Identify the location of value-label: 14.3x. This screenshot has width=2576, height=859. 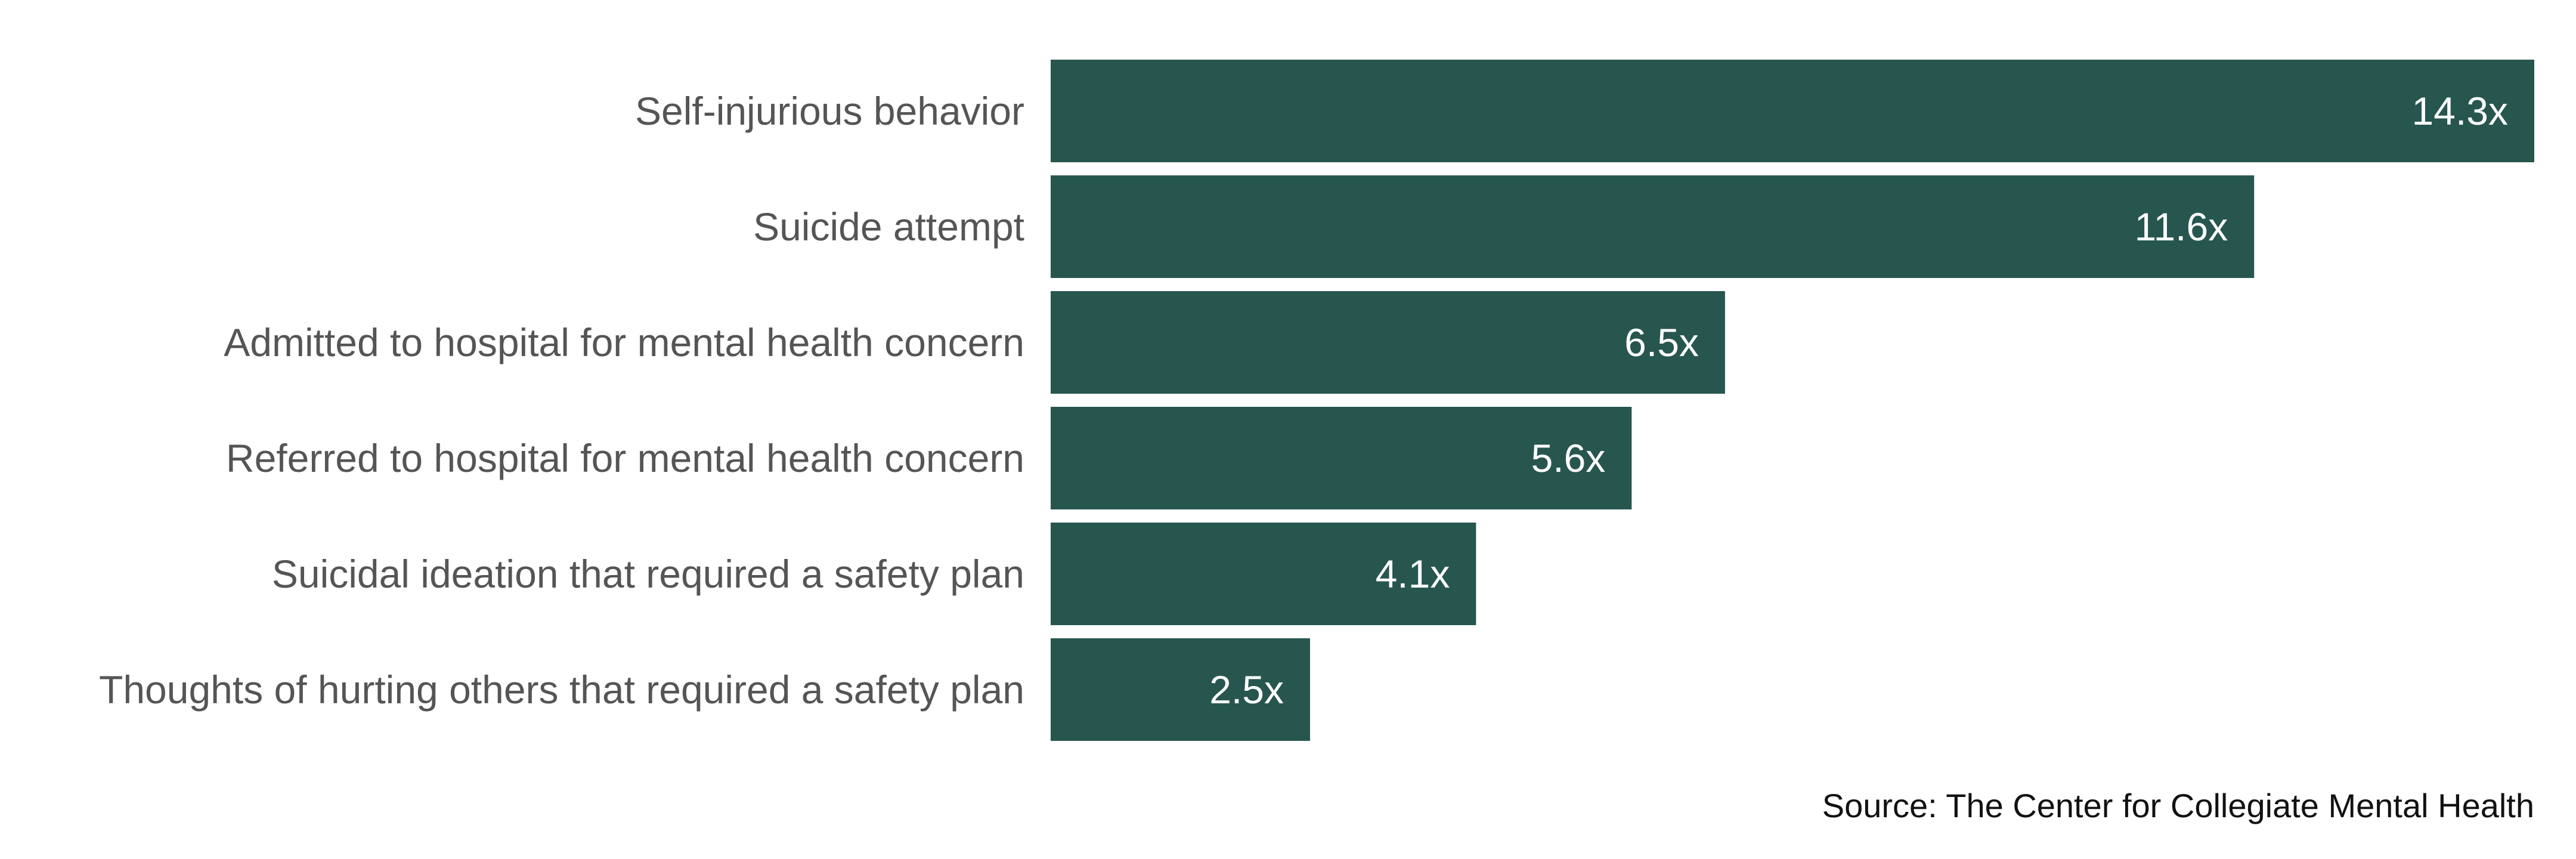
(2460, 111).